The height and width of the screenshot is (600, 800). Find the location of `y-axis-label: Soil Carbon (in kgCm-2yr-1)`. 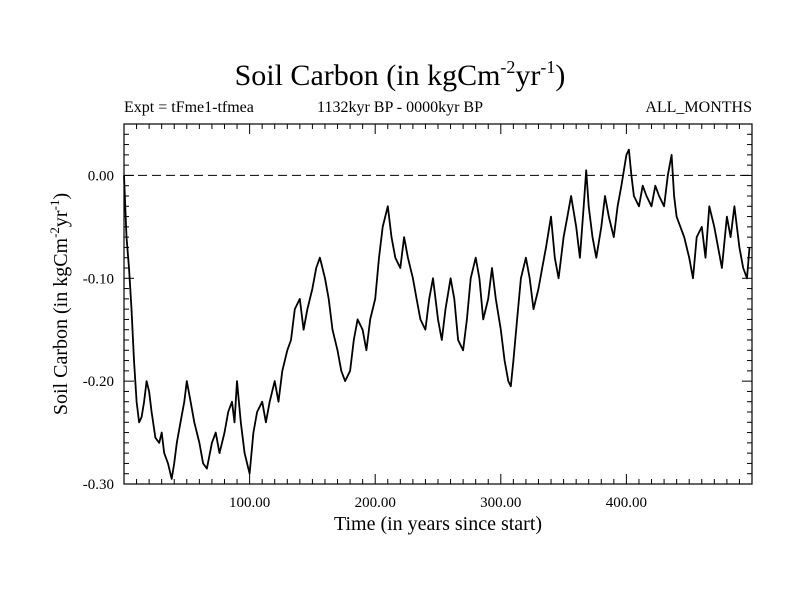

y-axis-label: Soil Carbon (in kgCm-2yr-1) is located at coordinates (59, 304).